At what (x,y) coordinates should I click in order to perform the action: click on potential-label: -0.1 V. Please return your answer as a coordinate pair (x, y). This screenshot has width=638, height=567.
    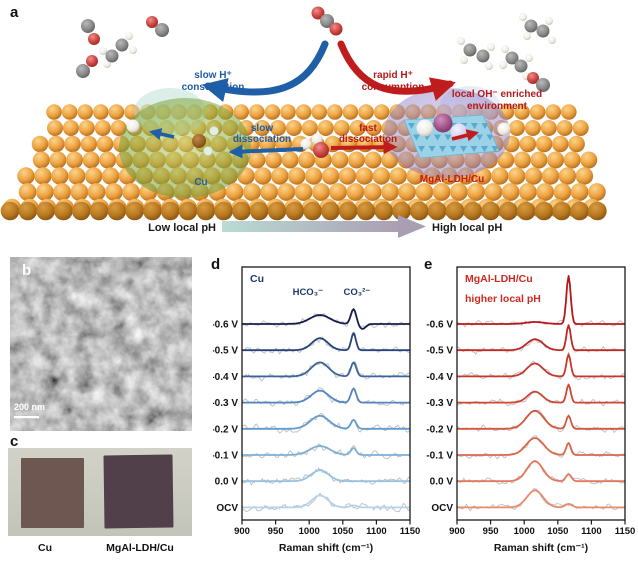
    Looking at the image, I should click on (439, 456).